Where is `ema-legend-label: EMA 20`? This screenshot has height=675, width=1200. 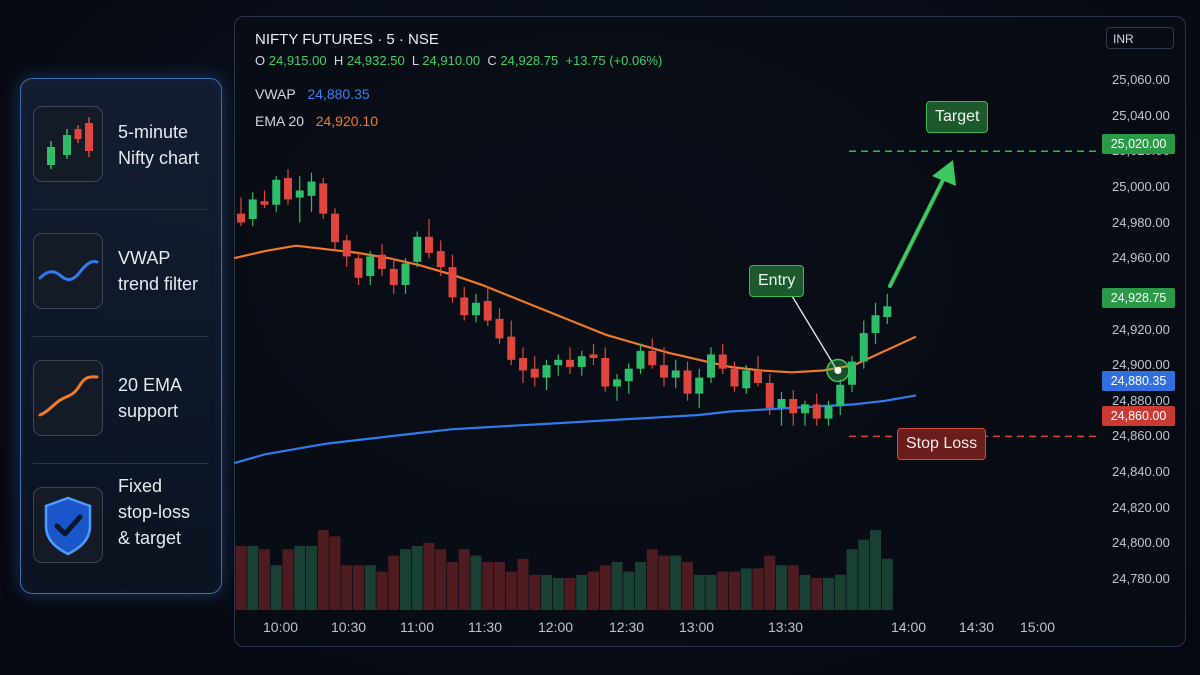 ema-legend-label: EMA 20 is located at coordinates (280, 121).